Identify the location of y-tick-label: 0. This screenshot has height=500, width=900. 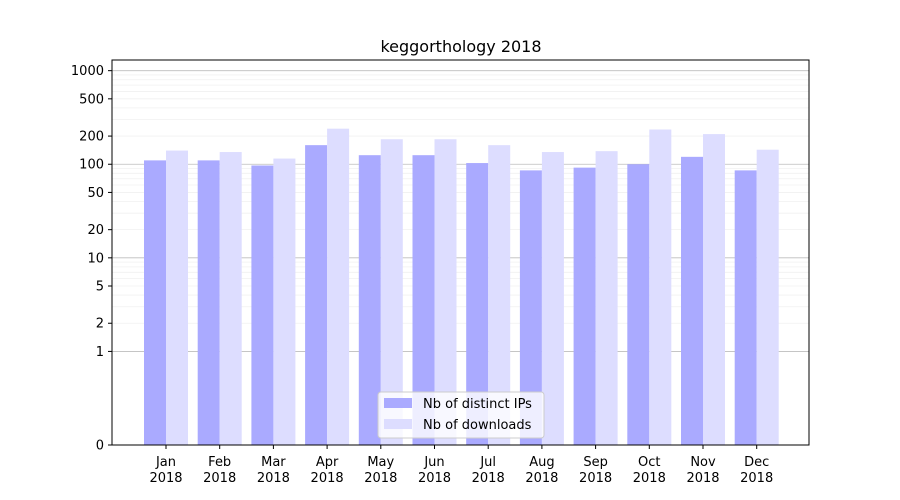
(100, 446).